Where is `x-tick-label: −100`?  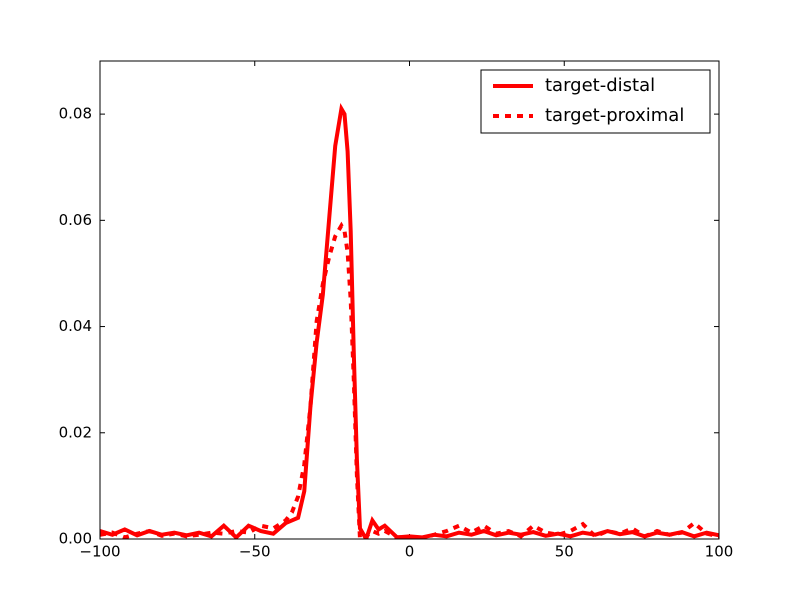 x-tick-label: −100 is located at coordinates (99, 552).